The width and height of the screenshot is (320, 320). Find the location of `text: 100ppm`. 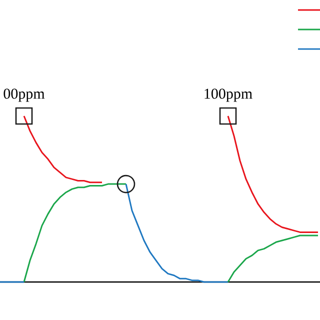

text: 100ppm is located at coordinates (228, 95).